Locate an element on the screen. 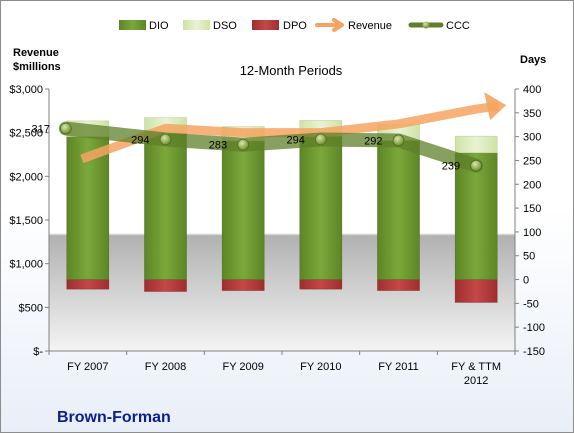 The width and height of the screenshot is (574, 434). right-axis-tick-label: 400 is located at coordinates (532, 90).